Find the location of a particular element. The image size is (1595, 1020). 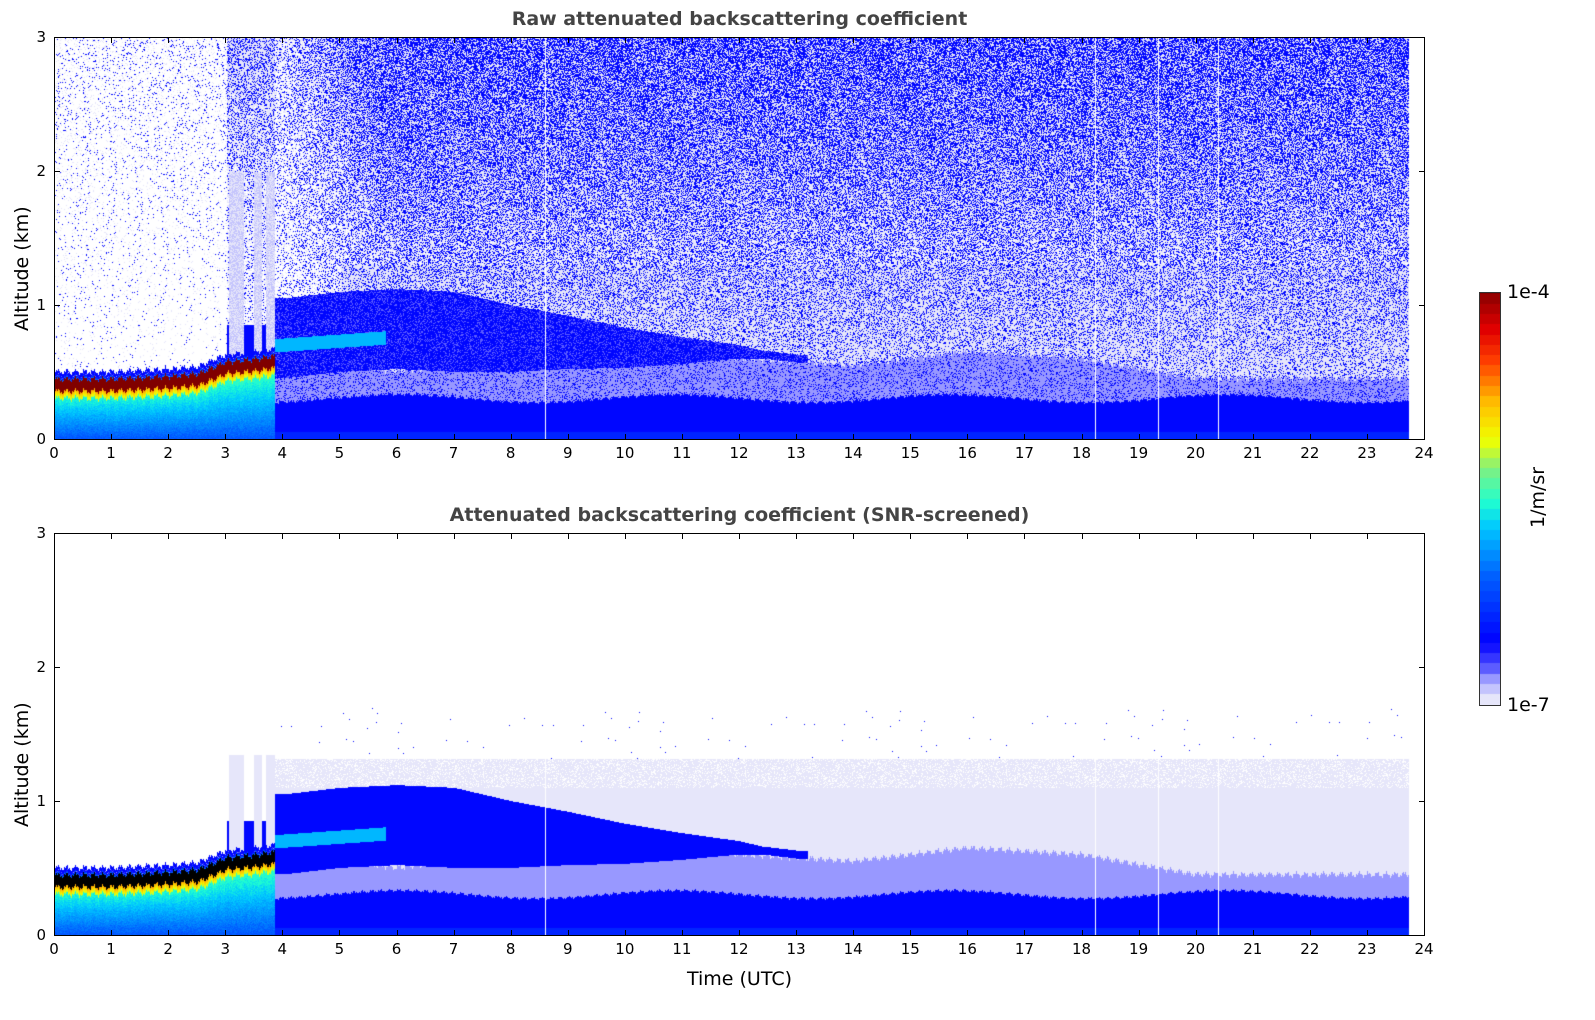

colorbar-min-label: 1e-7 is located at coordinates (1528, 705).